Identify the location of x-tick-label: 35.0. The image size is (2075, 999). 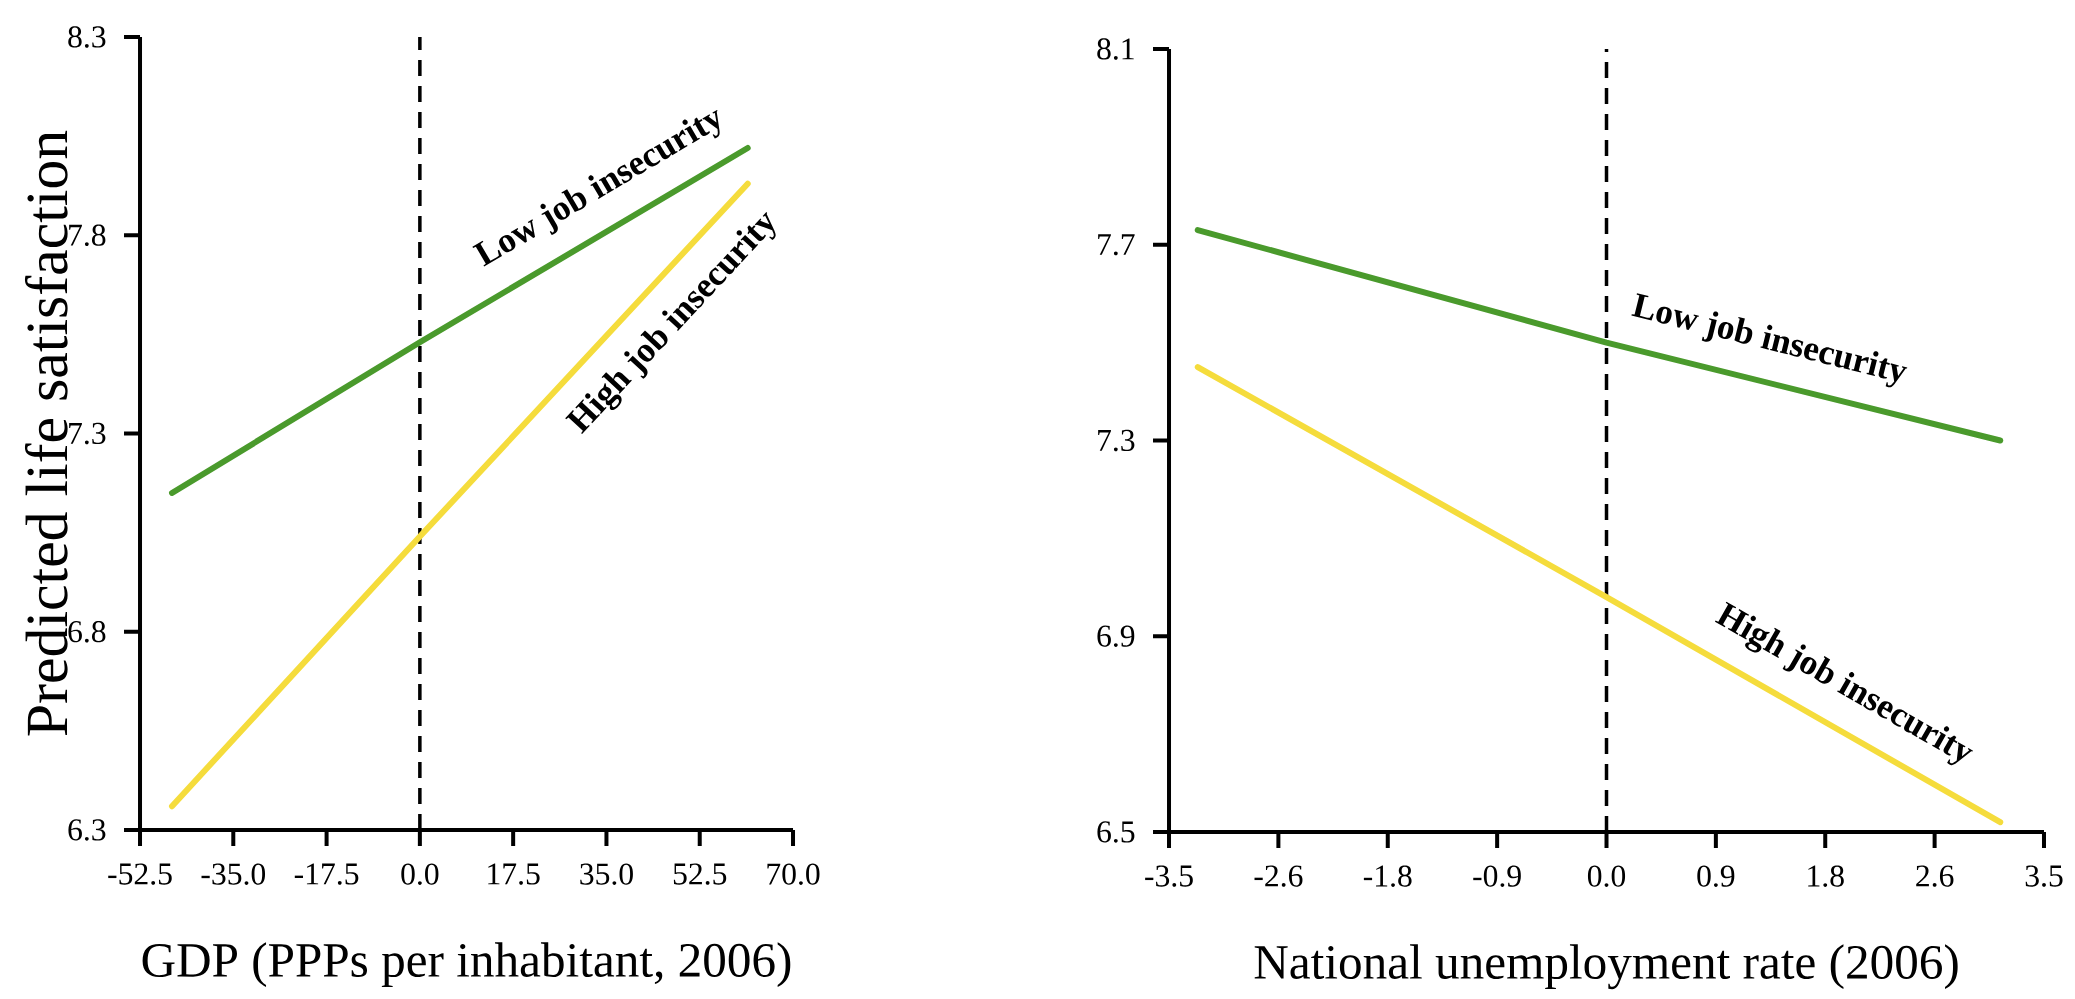
(606, 874).